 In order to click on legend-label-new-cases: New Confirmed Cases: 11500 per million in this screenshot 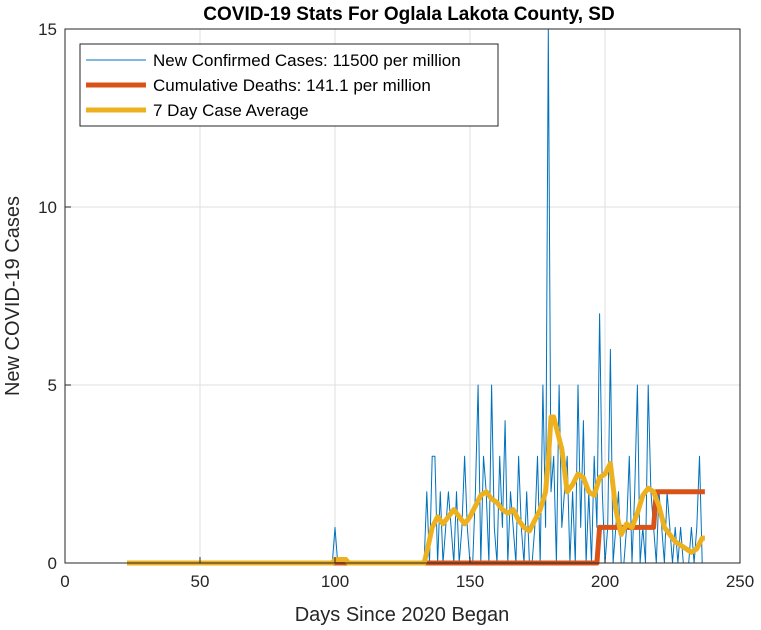, I will do `click(307, 60)`.